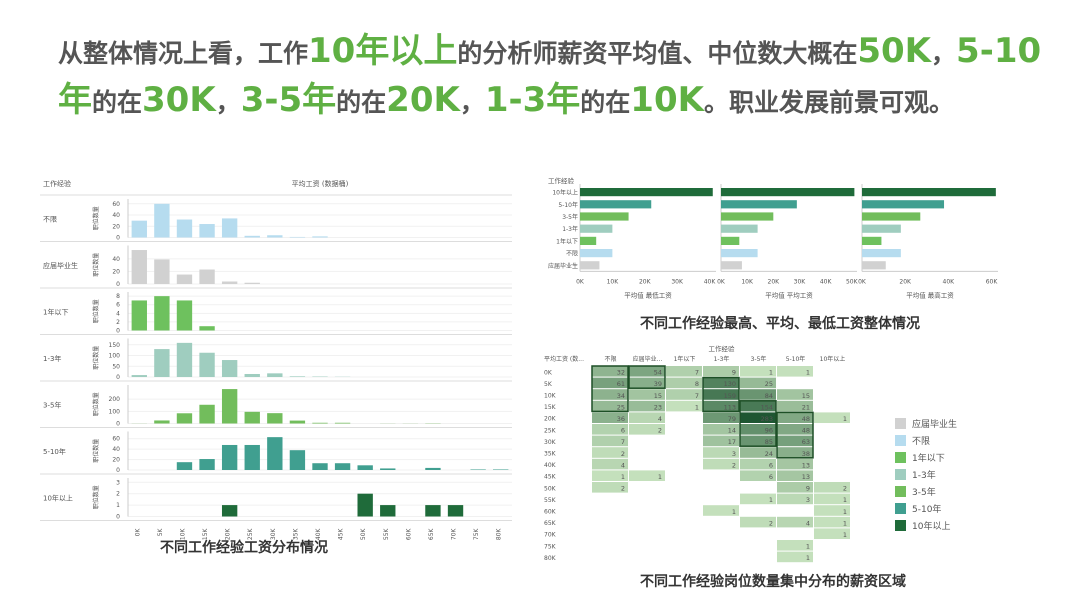  I want to click on row-label: 1年以下, so click(567, 241).